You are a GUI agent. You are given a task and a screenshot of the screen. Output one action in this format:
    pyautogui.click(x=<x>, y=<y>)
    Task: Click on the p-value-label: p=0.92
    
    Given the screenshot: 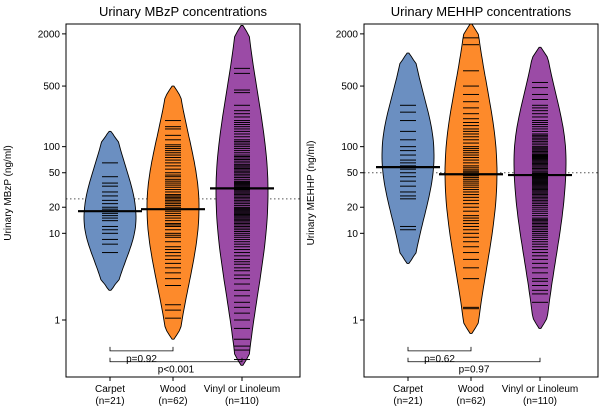 What is the action you would take?
    pyautogui.click(x=141, y=359)
    